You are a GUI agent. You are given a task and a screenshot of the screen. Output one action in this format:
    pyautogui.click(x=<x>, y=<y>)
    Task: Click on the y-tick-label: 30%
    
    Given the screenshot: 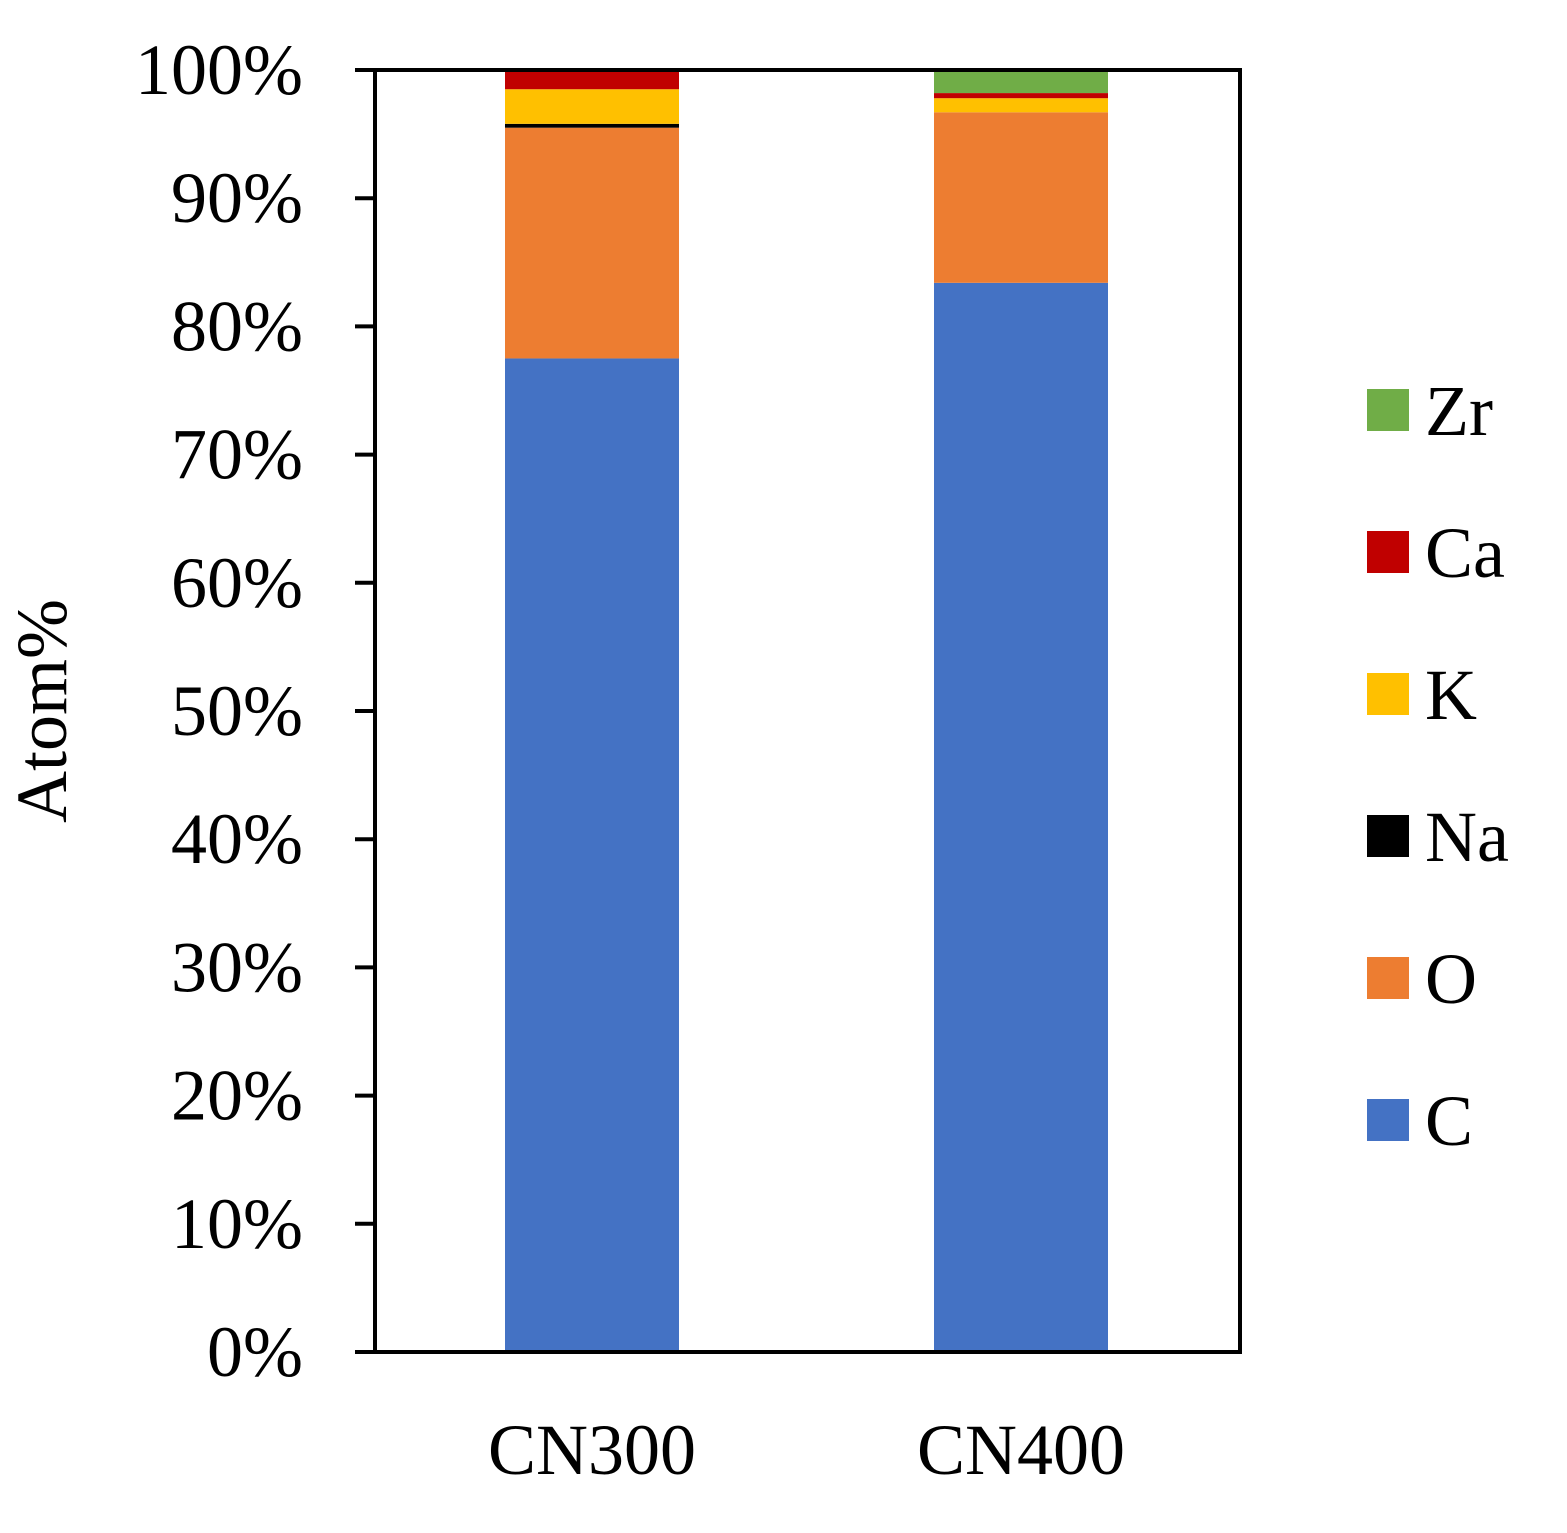 What is the action you would take?
    pyautogui.click(x=237, y=967)
    